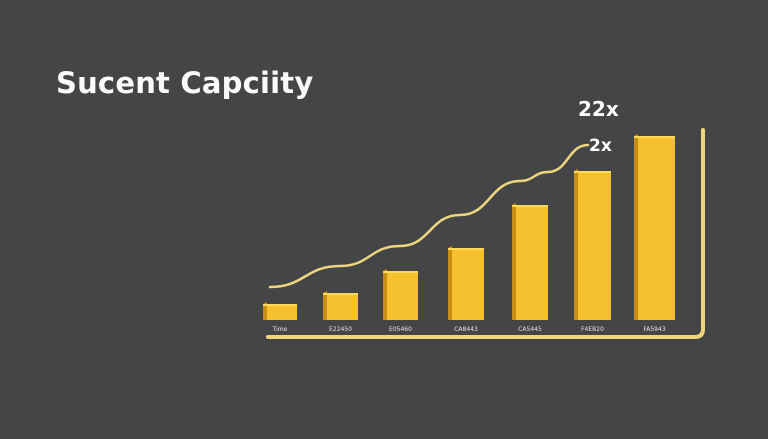 The height and width of the screenshot is (439, 768). Describe the element at coordinates (429, 216) in the screenshot. I see `trend-line` at that location.